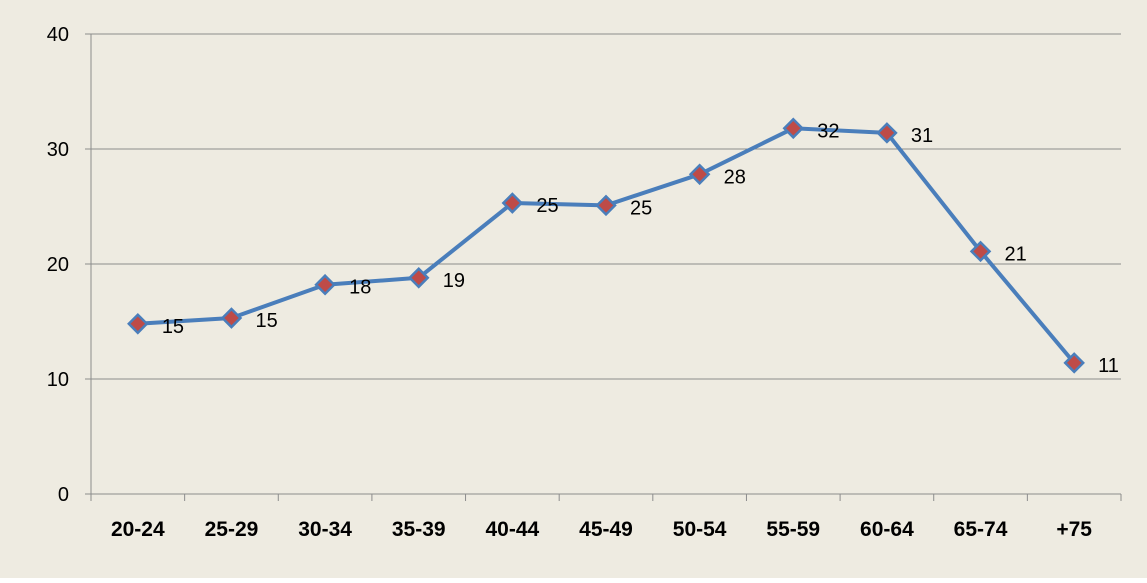 Image resolution: width=1147 pixels, height=583 pixels. I want to click on x-tick-label-65-74: 65-74, so click(981, 529).